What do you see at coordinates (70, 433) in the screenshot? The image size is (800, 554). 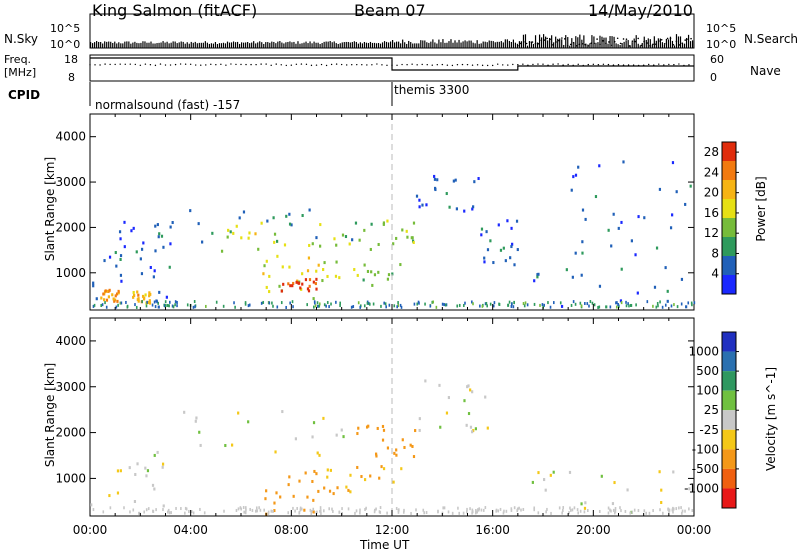 I see `velocity-y-tick-label: 2000` at bounding box center [70, 433].